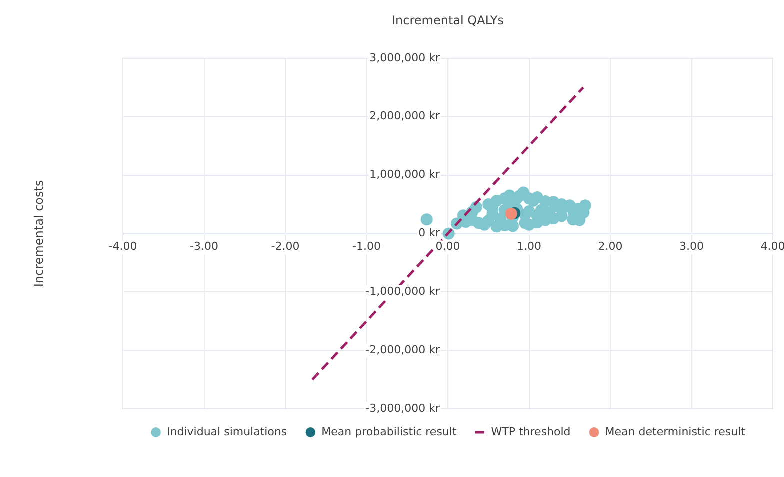  I want to click on x-tick-label: 1.00, so click(529, 247).